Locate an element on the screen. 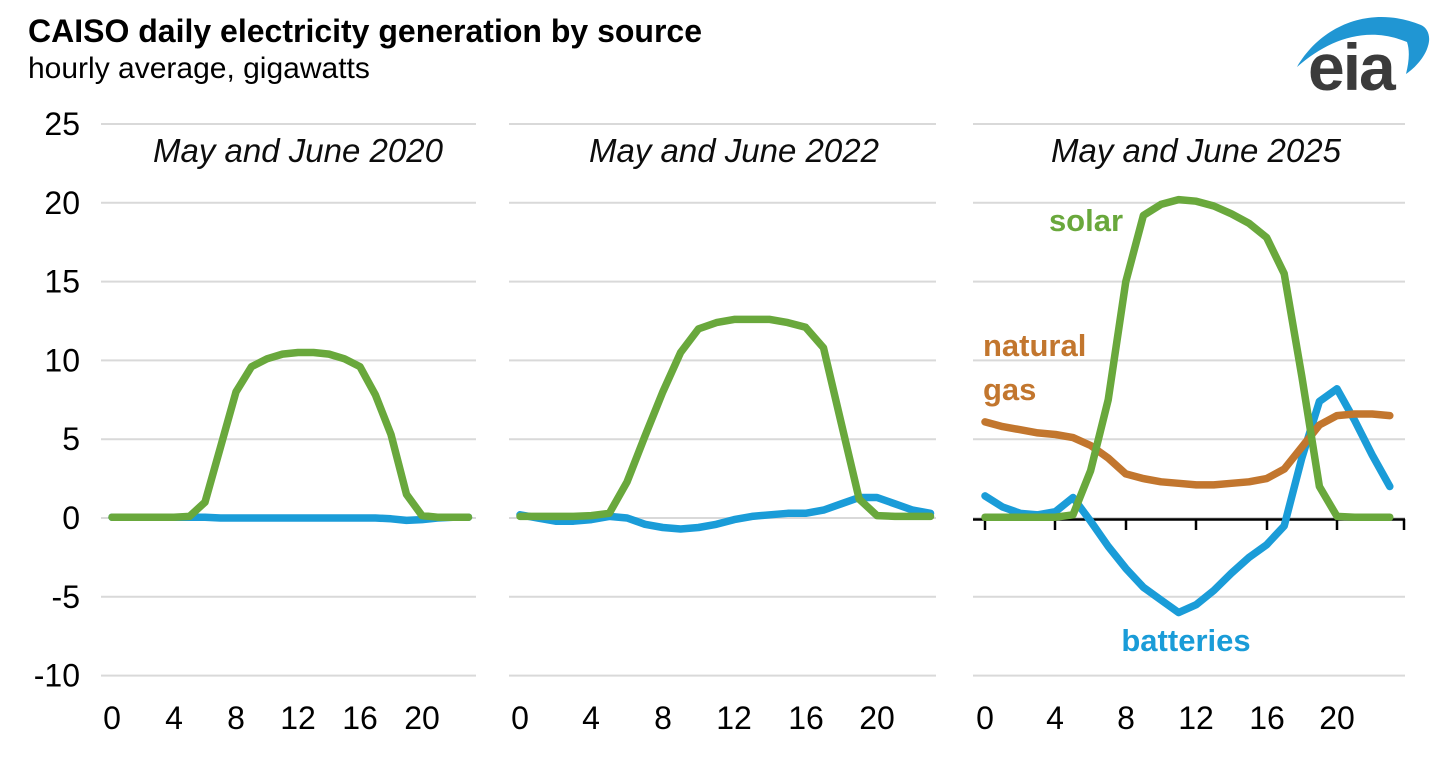 The image size is (1440, 762). y-tick-label: 15 is located at coordinates (62, 282).